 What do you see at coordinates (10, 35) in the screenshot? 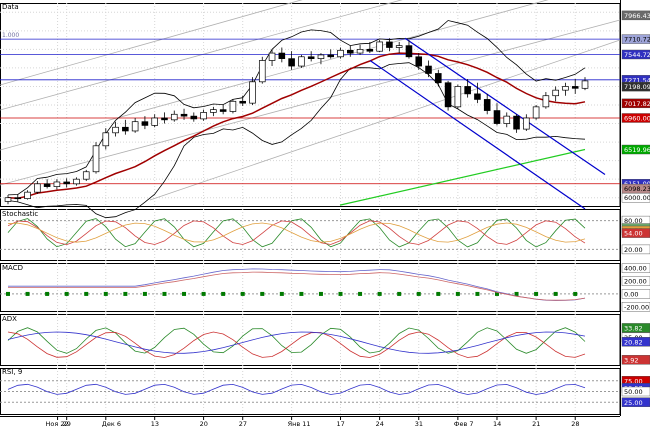
I see `fib-ratio-label: 1.000` at bounding box center [10, 35].